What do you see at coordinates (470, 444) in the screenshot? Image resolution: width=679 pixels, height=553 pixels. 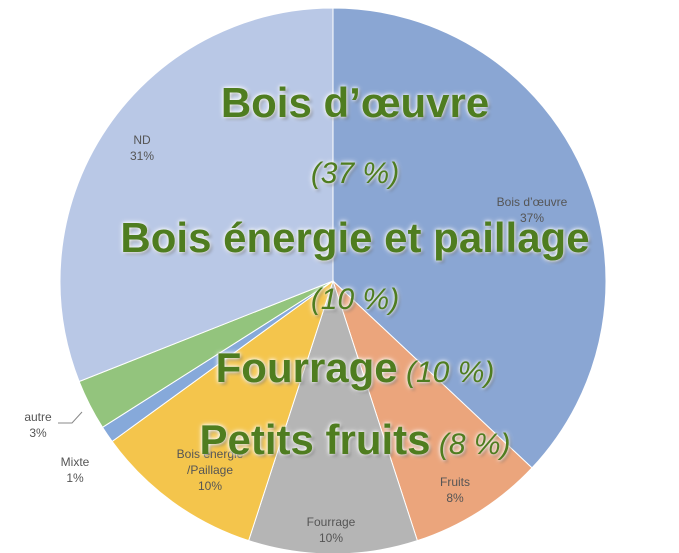 I see `annotation-text: (8 %)` at bounding box center [470, 444].